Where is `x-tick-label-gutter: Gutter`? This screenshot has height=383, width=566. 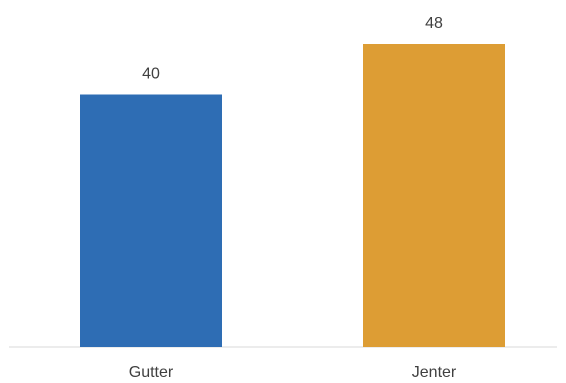 x-tick-label-gutter: Gutter is located at coordinates (151, 372).